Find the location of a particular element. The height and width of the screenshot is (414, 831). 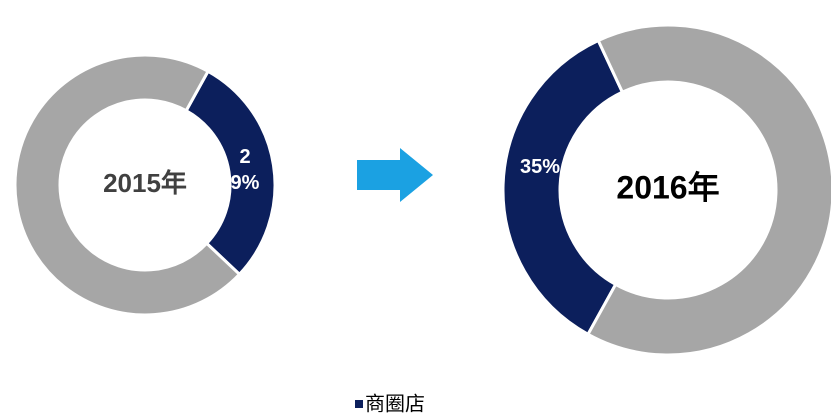

center-label: 2016年 is located at coordinates (667, 187).